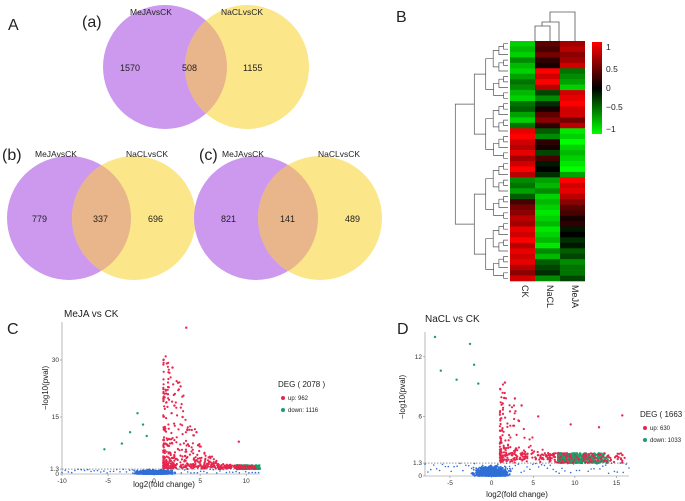 The image size is (685, 501). Describe the element at coordinates (242, 12) in the screenshot. I see `venn-a-right-set-name: NaCLvsCK` at that location.